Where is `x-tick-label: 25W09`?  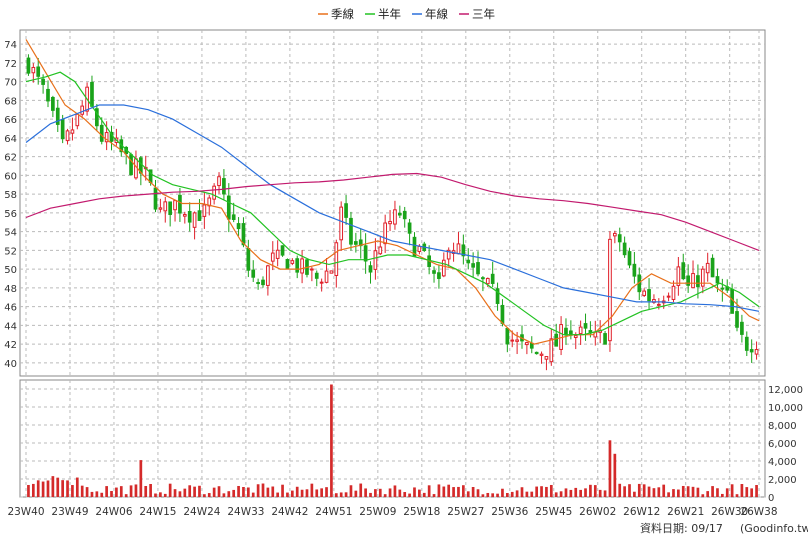
x-tick-label: 25W09 is located at coordinates (377, 512).